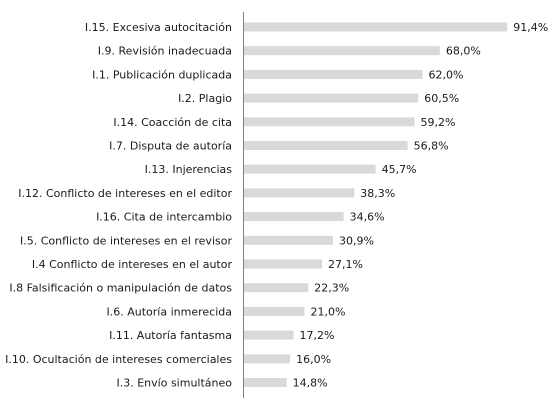 The width and height of the screenshot is (558, 410). What do you see at coordinates (463, 51) in the screenshot?
I see `data-label: 68,0%` at bounding box center [463, 51].